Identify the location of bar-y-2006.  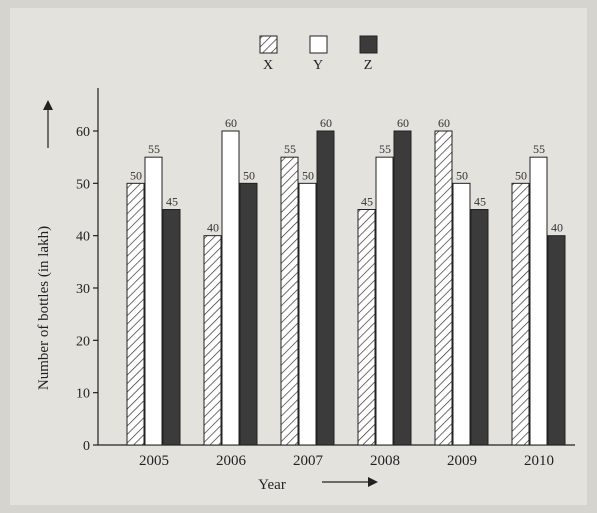
(230, 288).